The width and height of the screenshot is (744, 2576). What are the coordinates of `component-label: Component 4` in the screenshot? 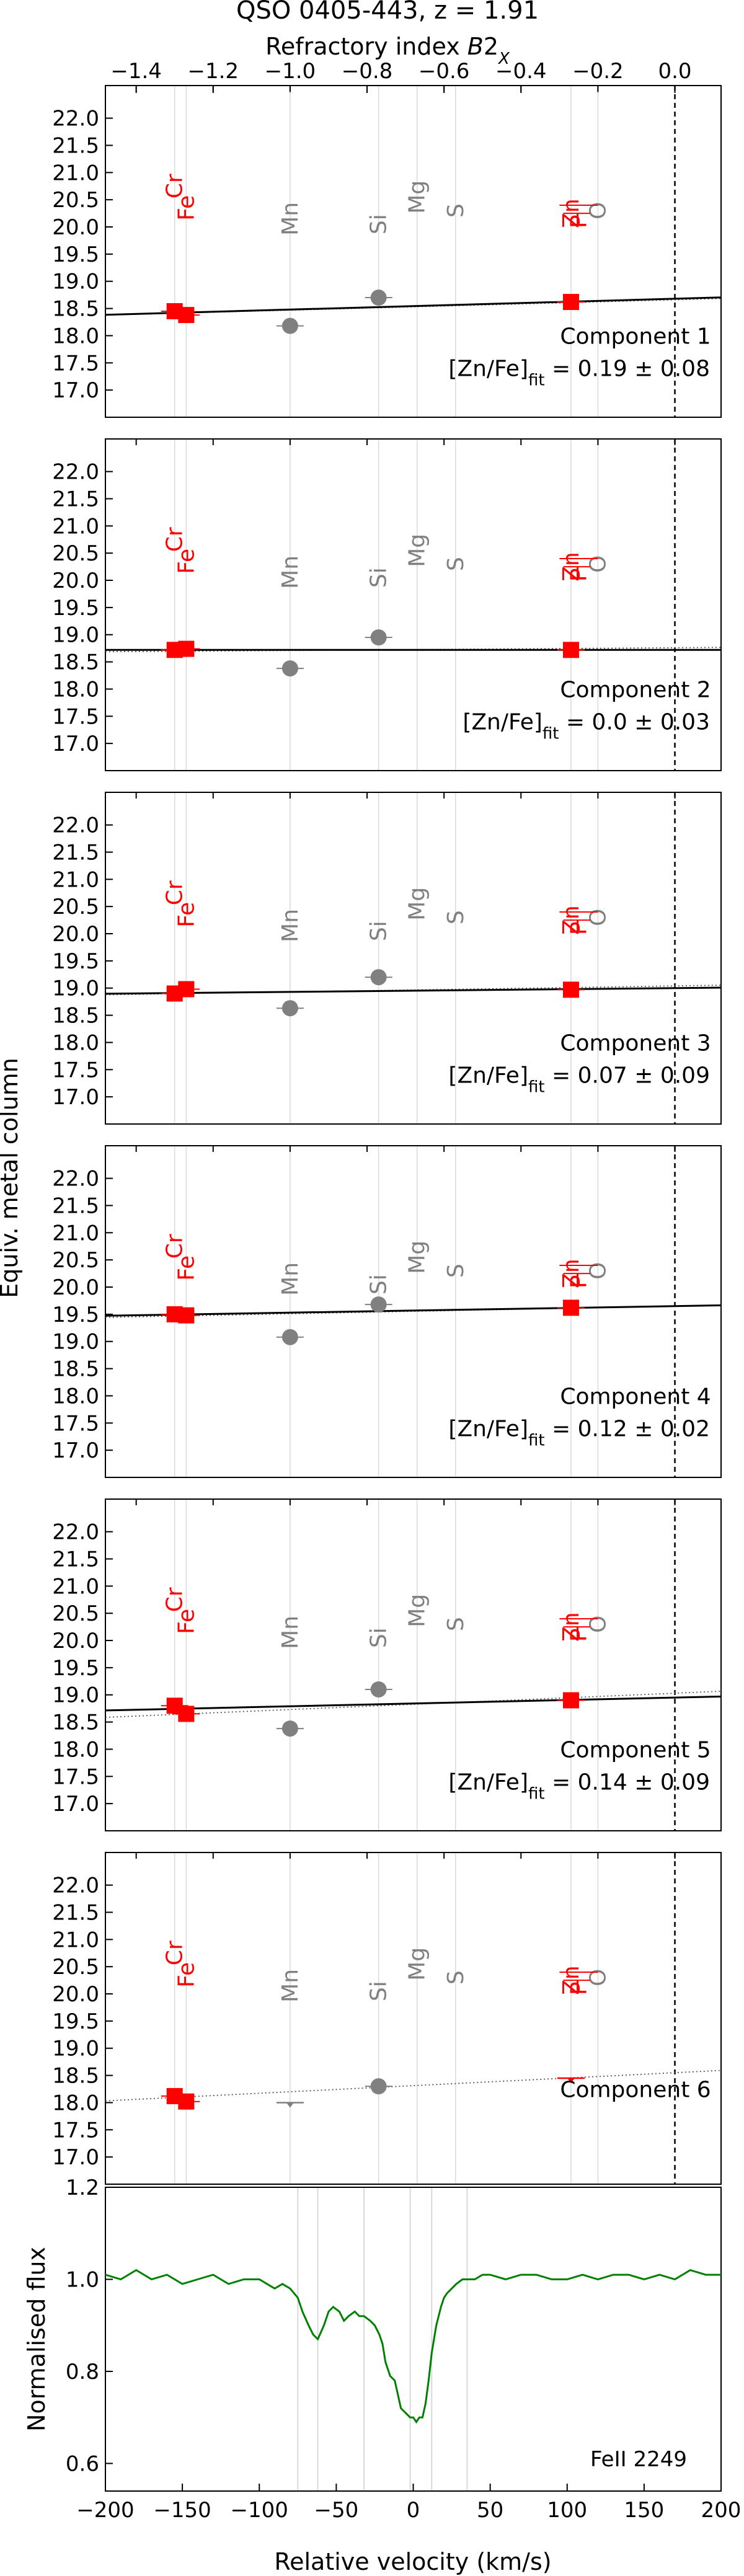 It's located at (635, 1397).